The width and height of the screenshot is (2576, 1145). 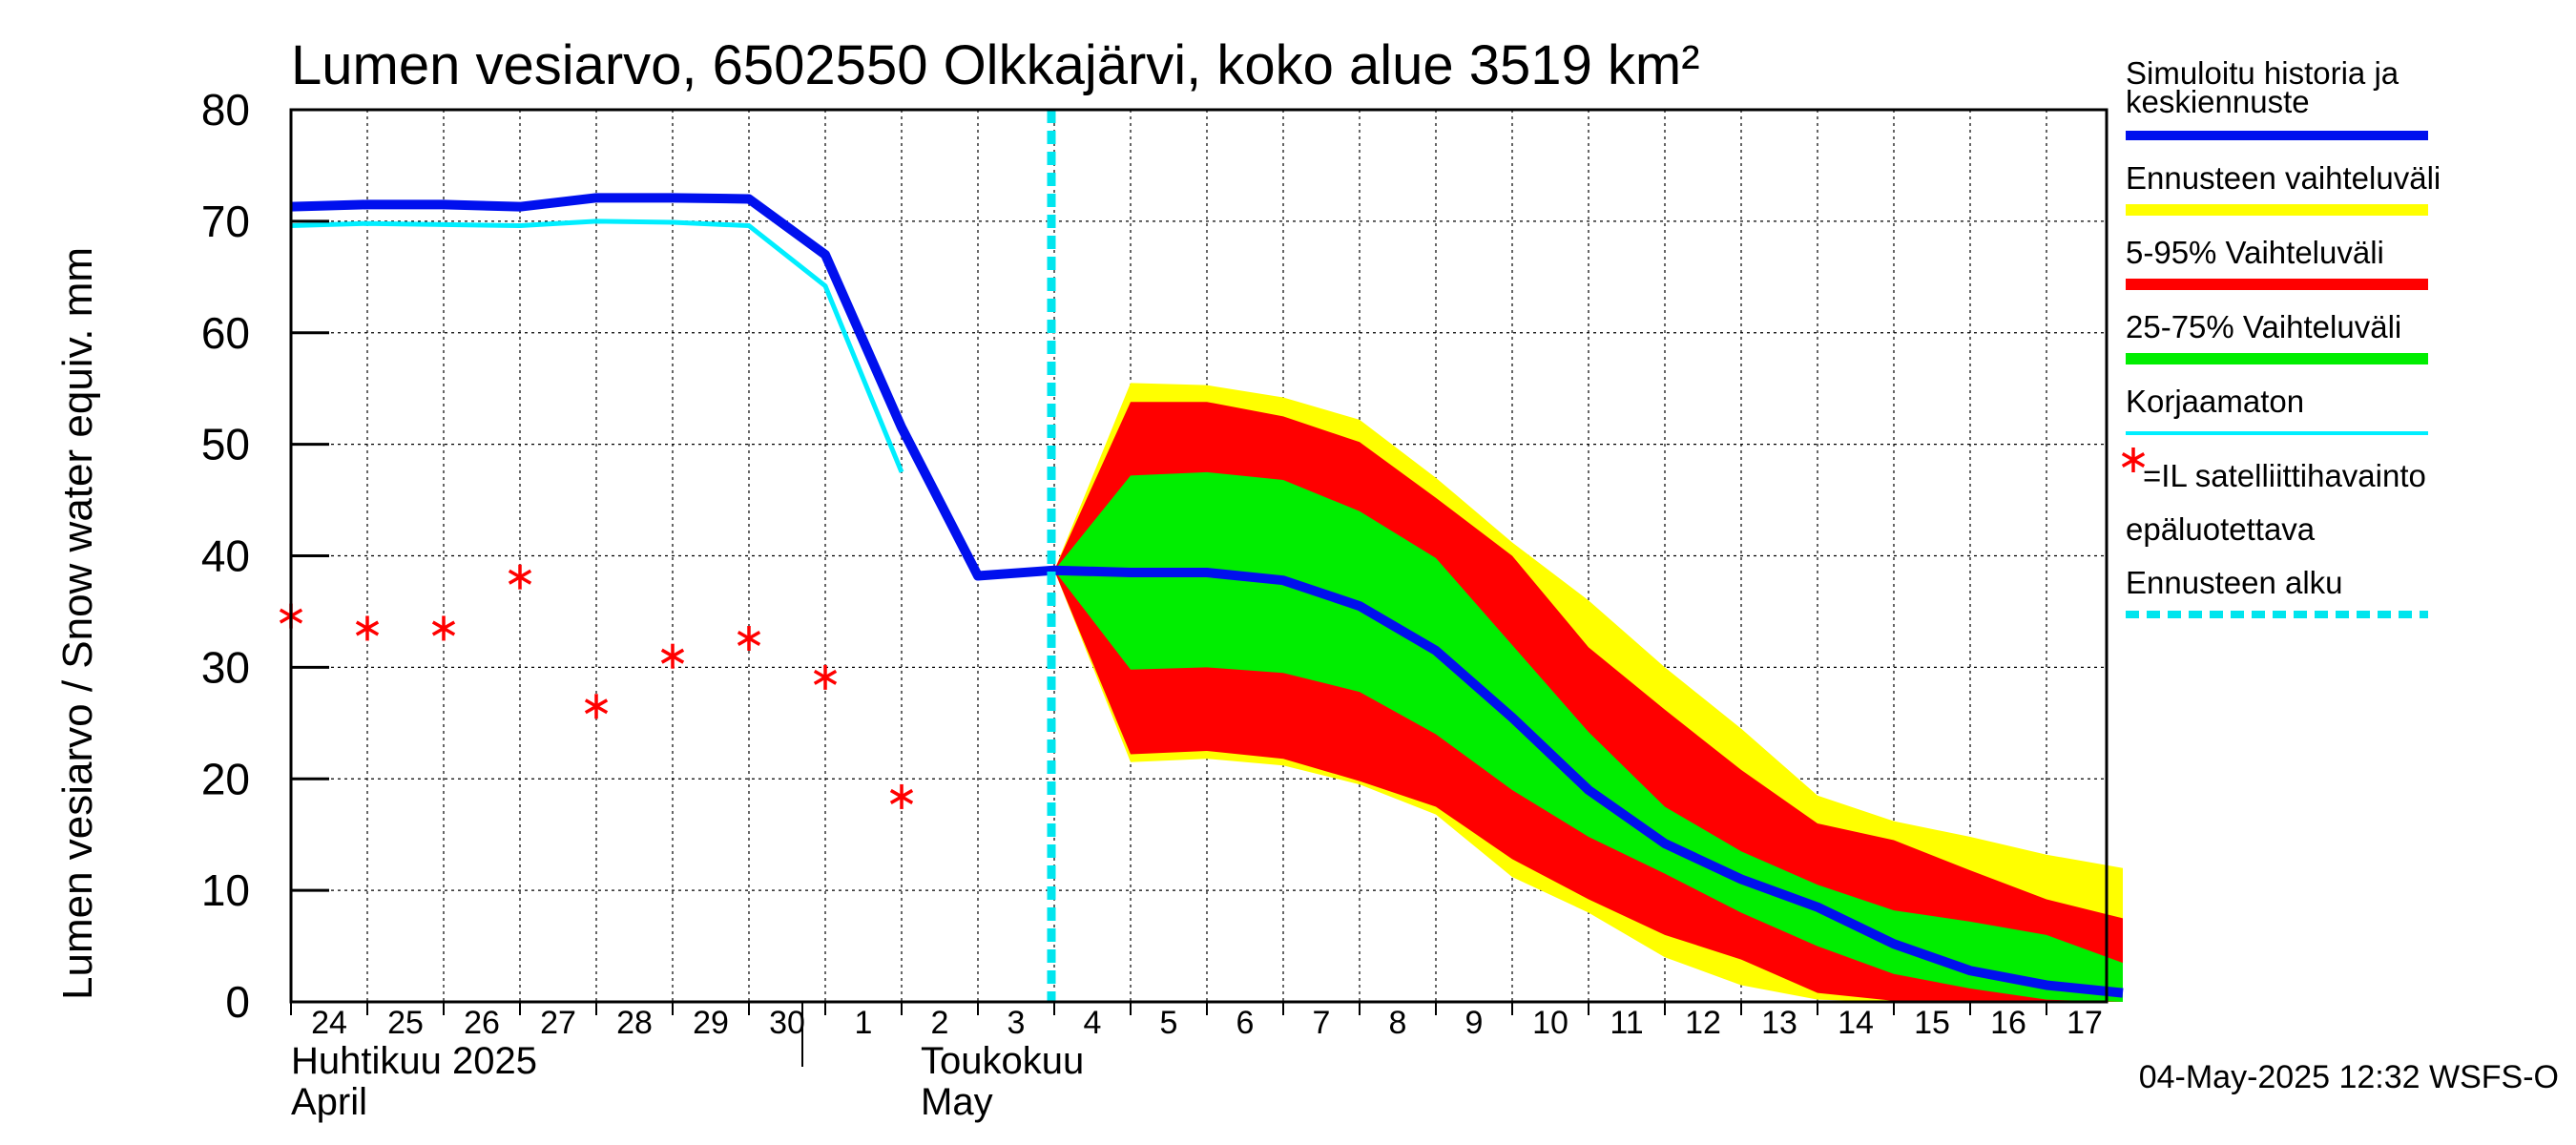 I want to click on x-tick-label: 14, so click(x=1856, y=1023).